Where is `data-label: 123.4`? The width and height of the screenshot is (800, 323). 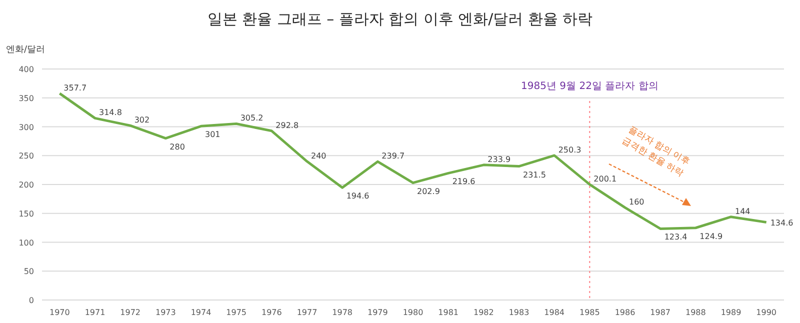 data-label: 123.4 is located at coordinates (676, 237).